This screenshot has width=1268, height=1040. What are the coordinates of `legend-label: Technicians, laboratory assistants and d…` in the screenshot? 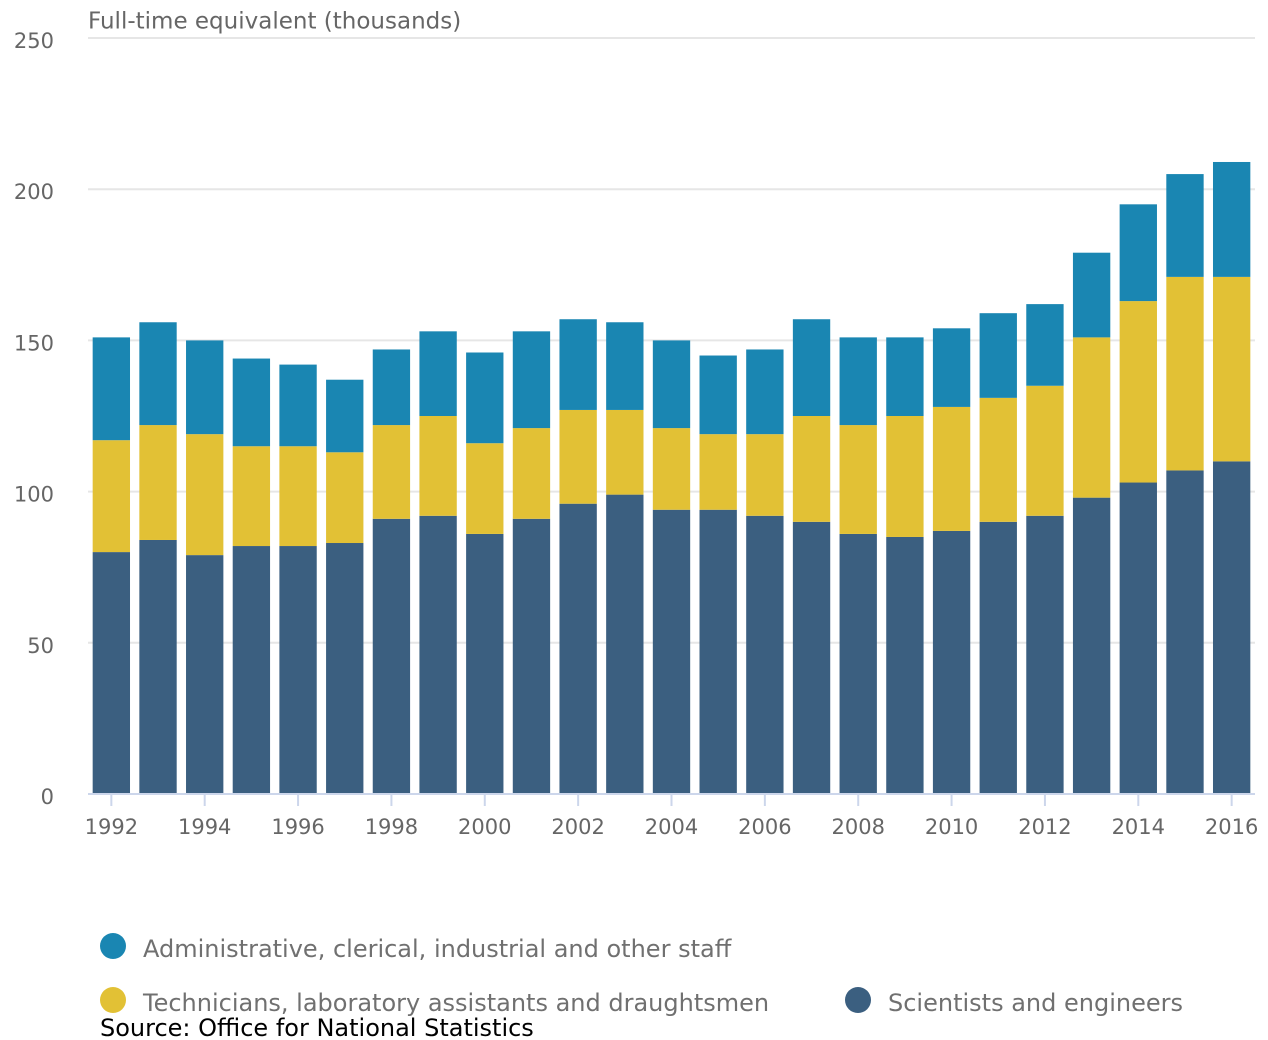 It's located at (455, 1003).